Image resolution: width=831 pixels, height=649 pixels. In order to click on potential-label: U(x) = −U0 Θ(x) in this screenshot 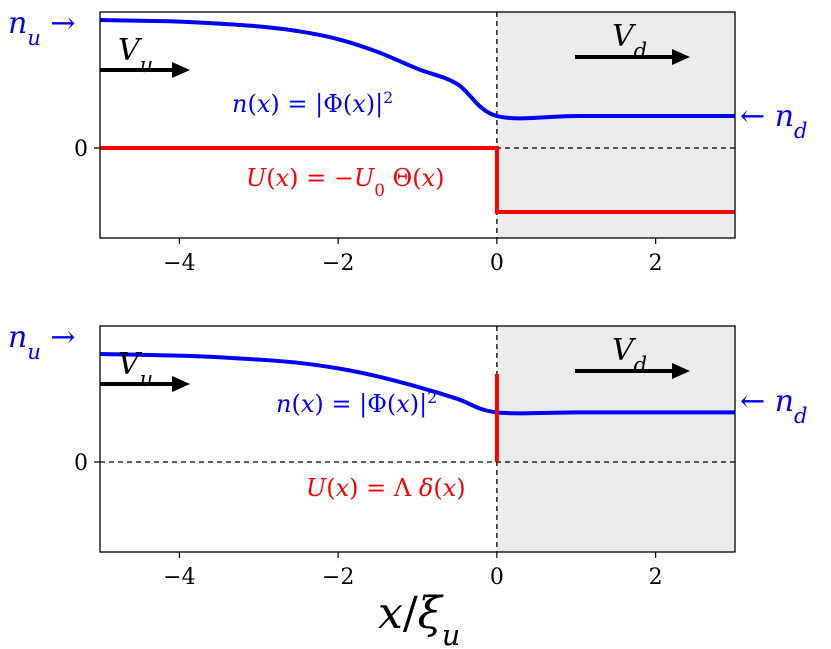, I will do `click(345, 182)`.